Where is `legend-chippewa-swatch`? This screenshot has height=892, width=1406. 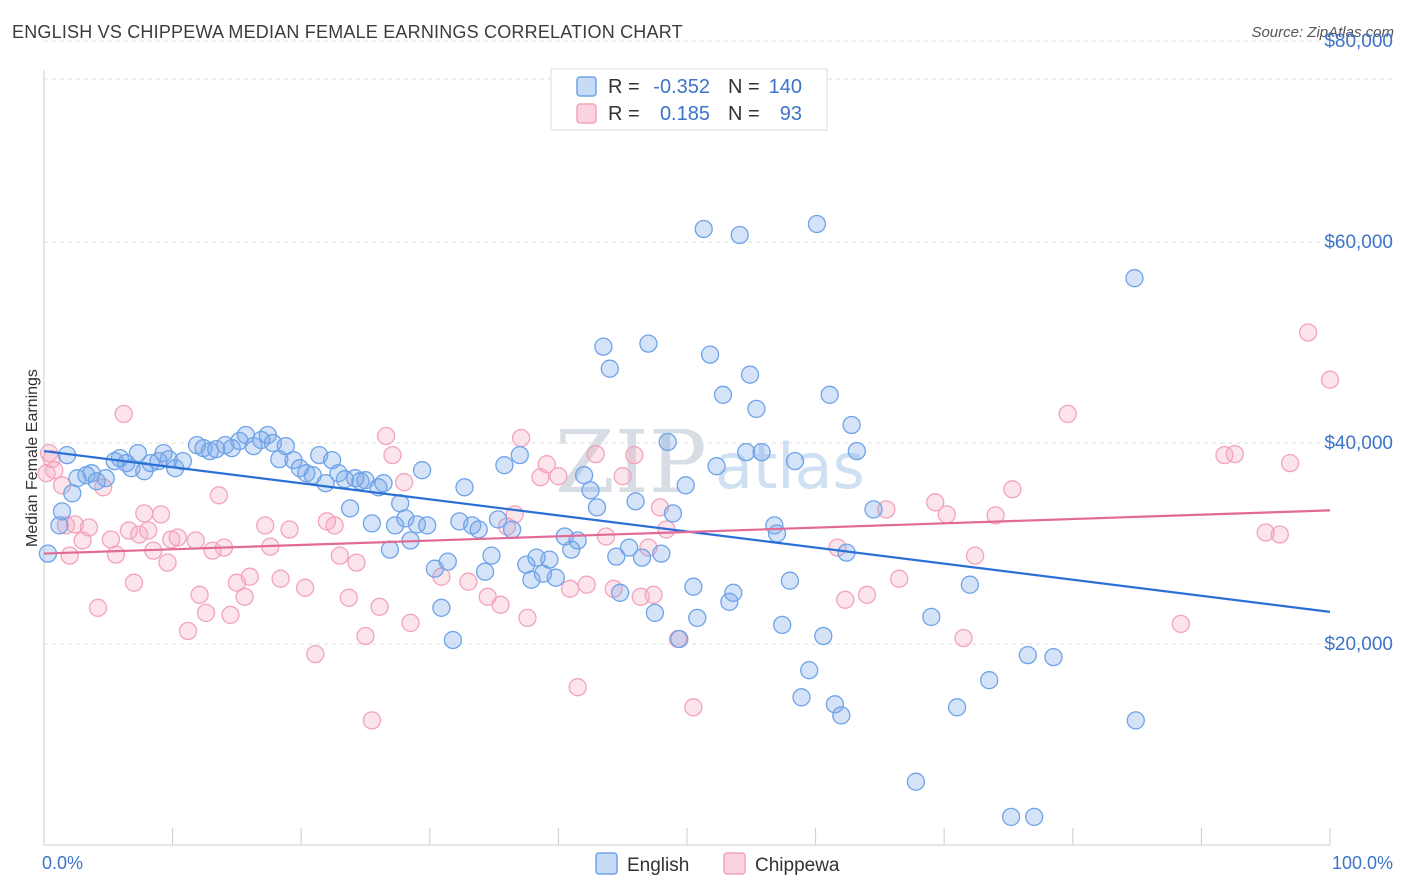 legend-chippewa-swatch is located at coordinates (586, 113).